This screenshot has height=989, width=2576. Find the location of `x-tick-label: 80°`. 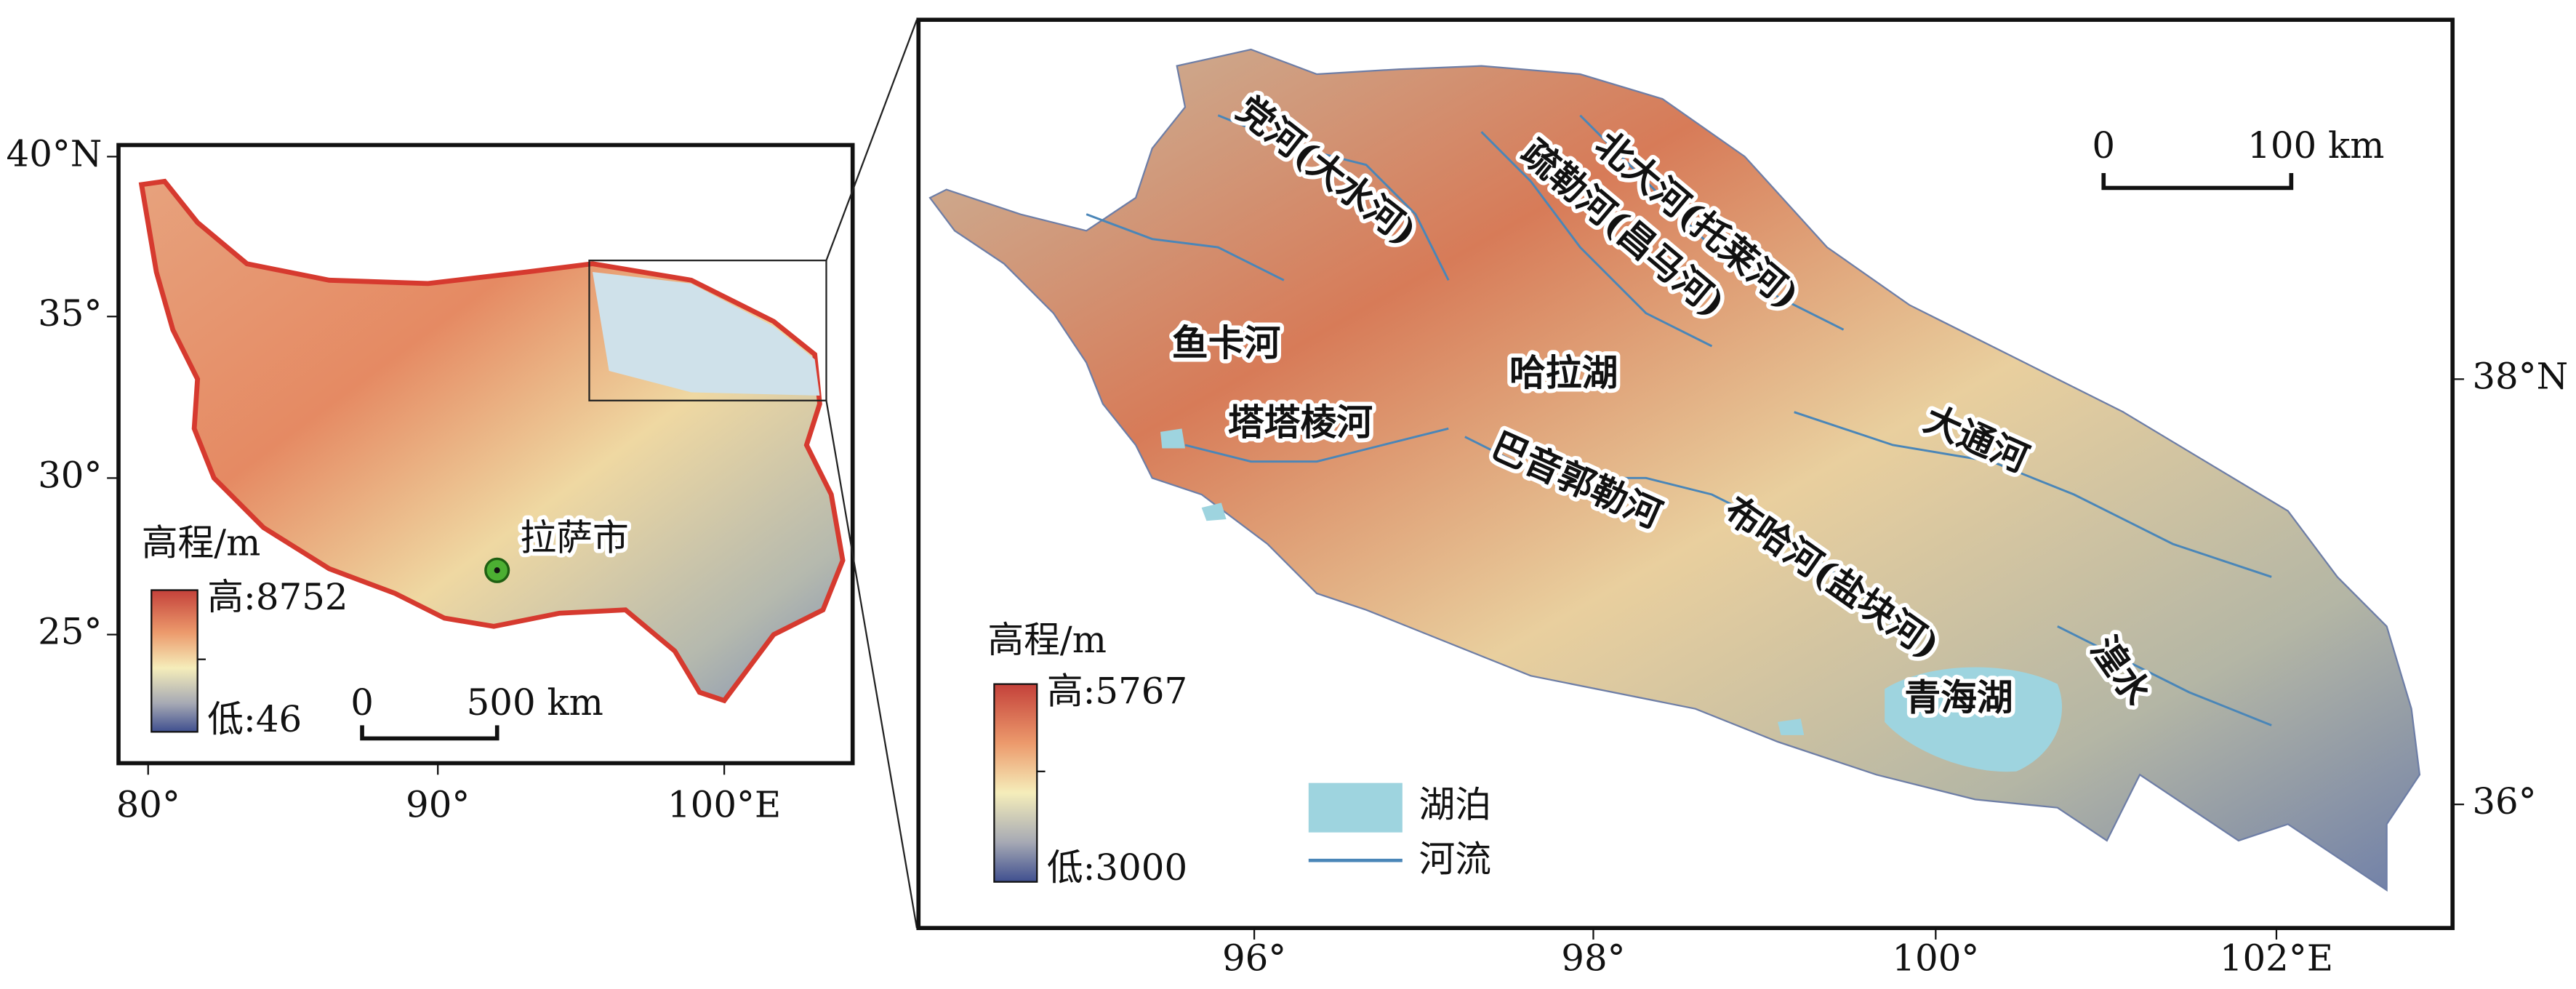

x-tick-label: 80° is located at coordinates (148, 805).